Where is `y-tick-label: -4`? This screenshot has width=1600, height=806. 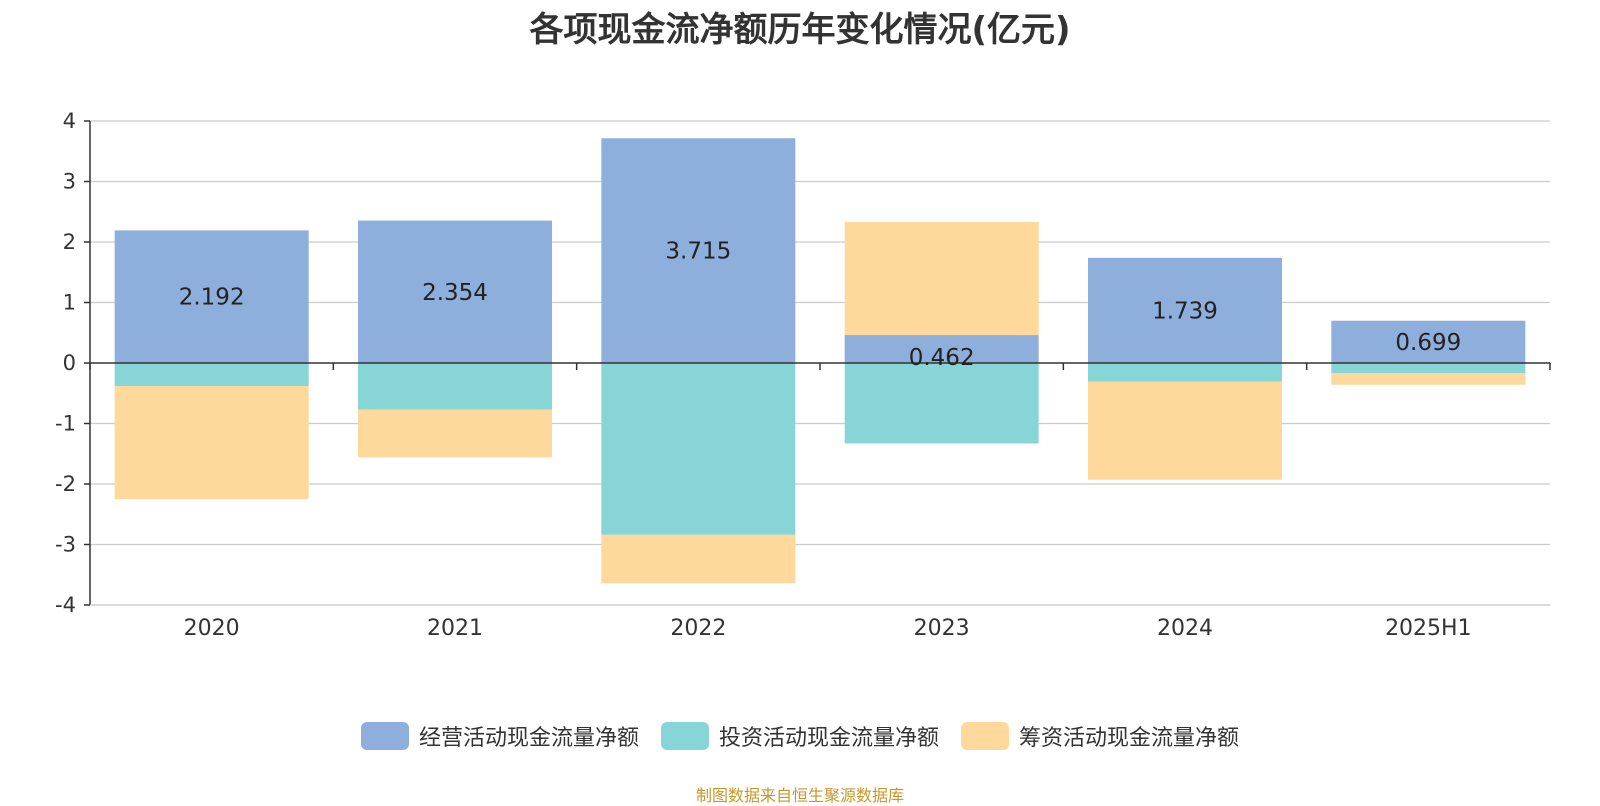 y-tick-label: -4 is located at coordinates (65, 605).